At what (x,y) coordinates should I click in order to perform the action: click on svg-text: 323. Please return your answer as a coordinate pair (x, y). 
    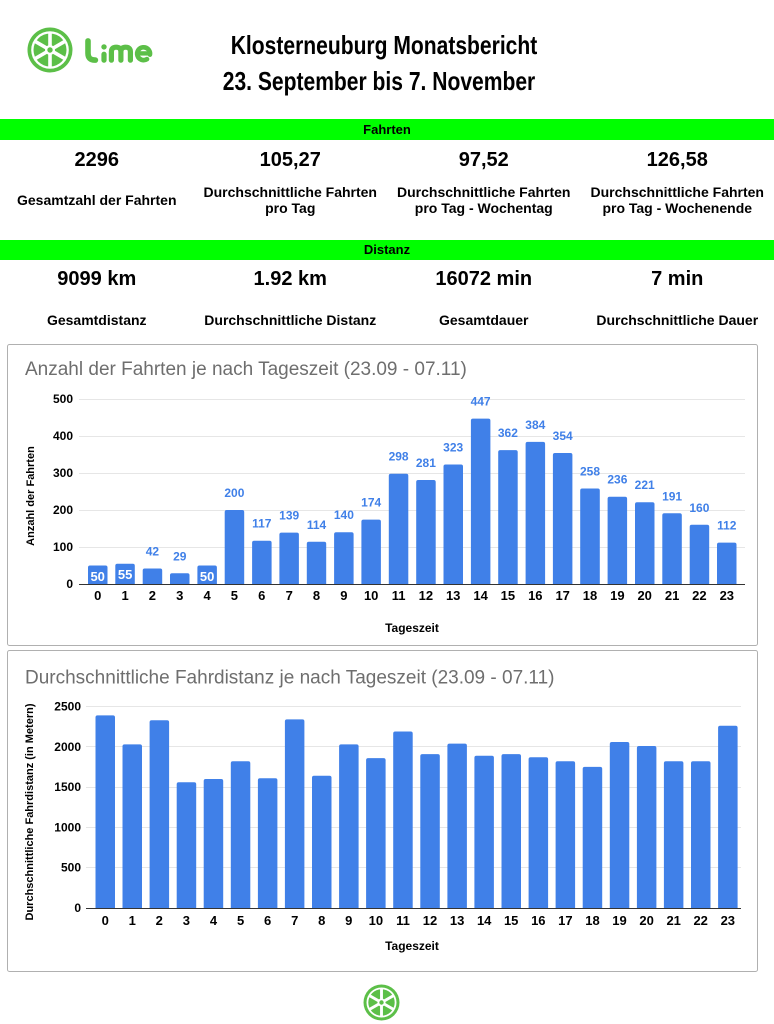
    Looking at the image, I should click on (453, 448).